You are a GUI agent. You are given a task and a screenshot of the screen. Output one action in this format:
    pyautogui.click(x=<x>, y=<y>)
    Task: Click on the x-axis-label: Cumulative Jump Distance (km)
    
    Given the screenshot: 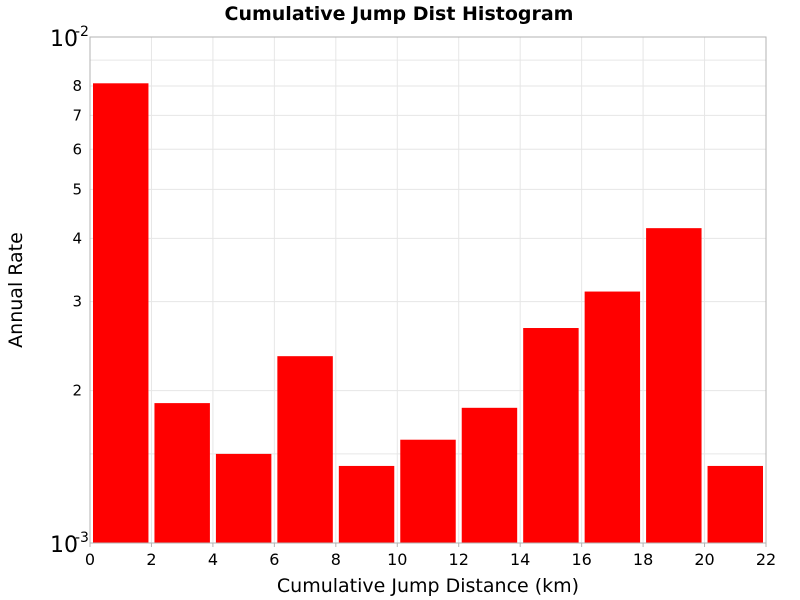 What is the action you would take?
    pyautogui.click(x=428, y=586)
    